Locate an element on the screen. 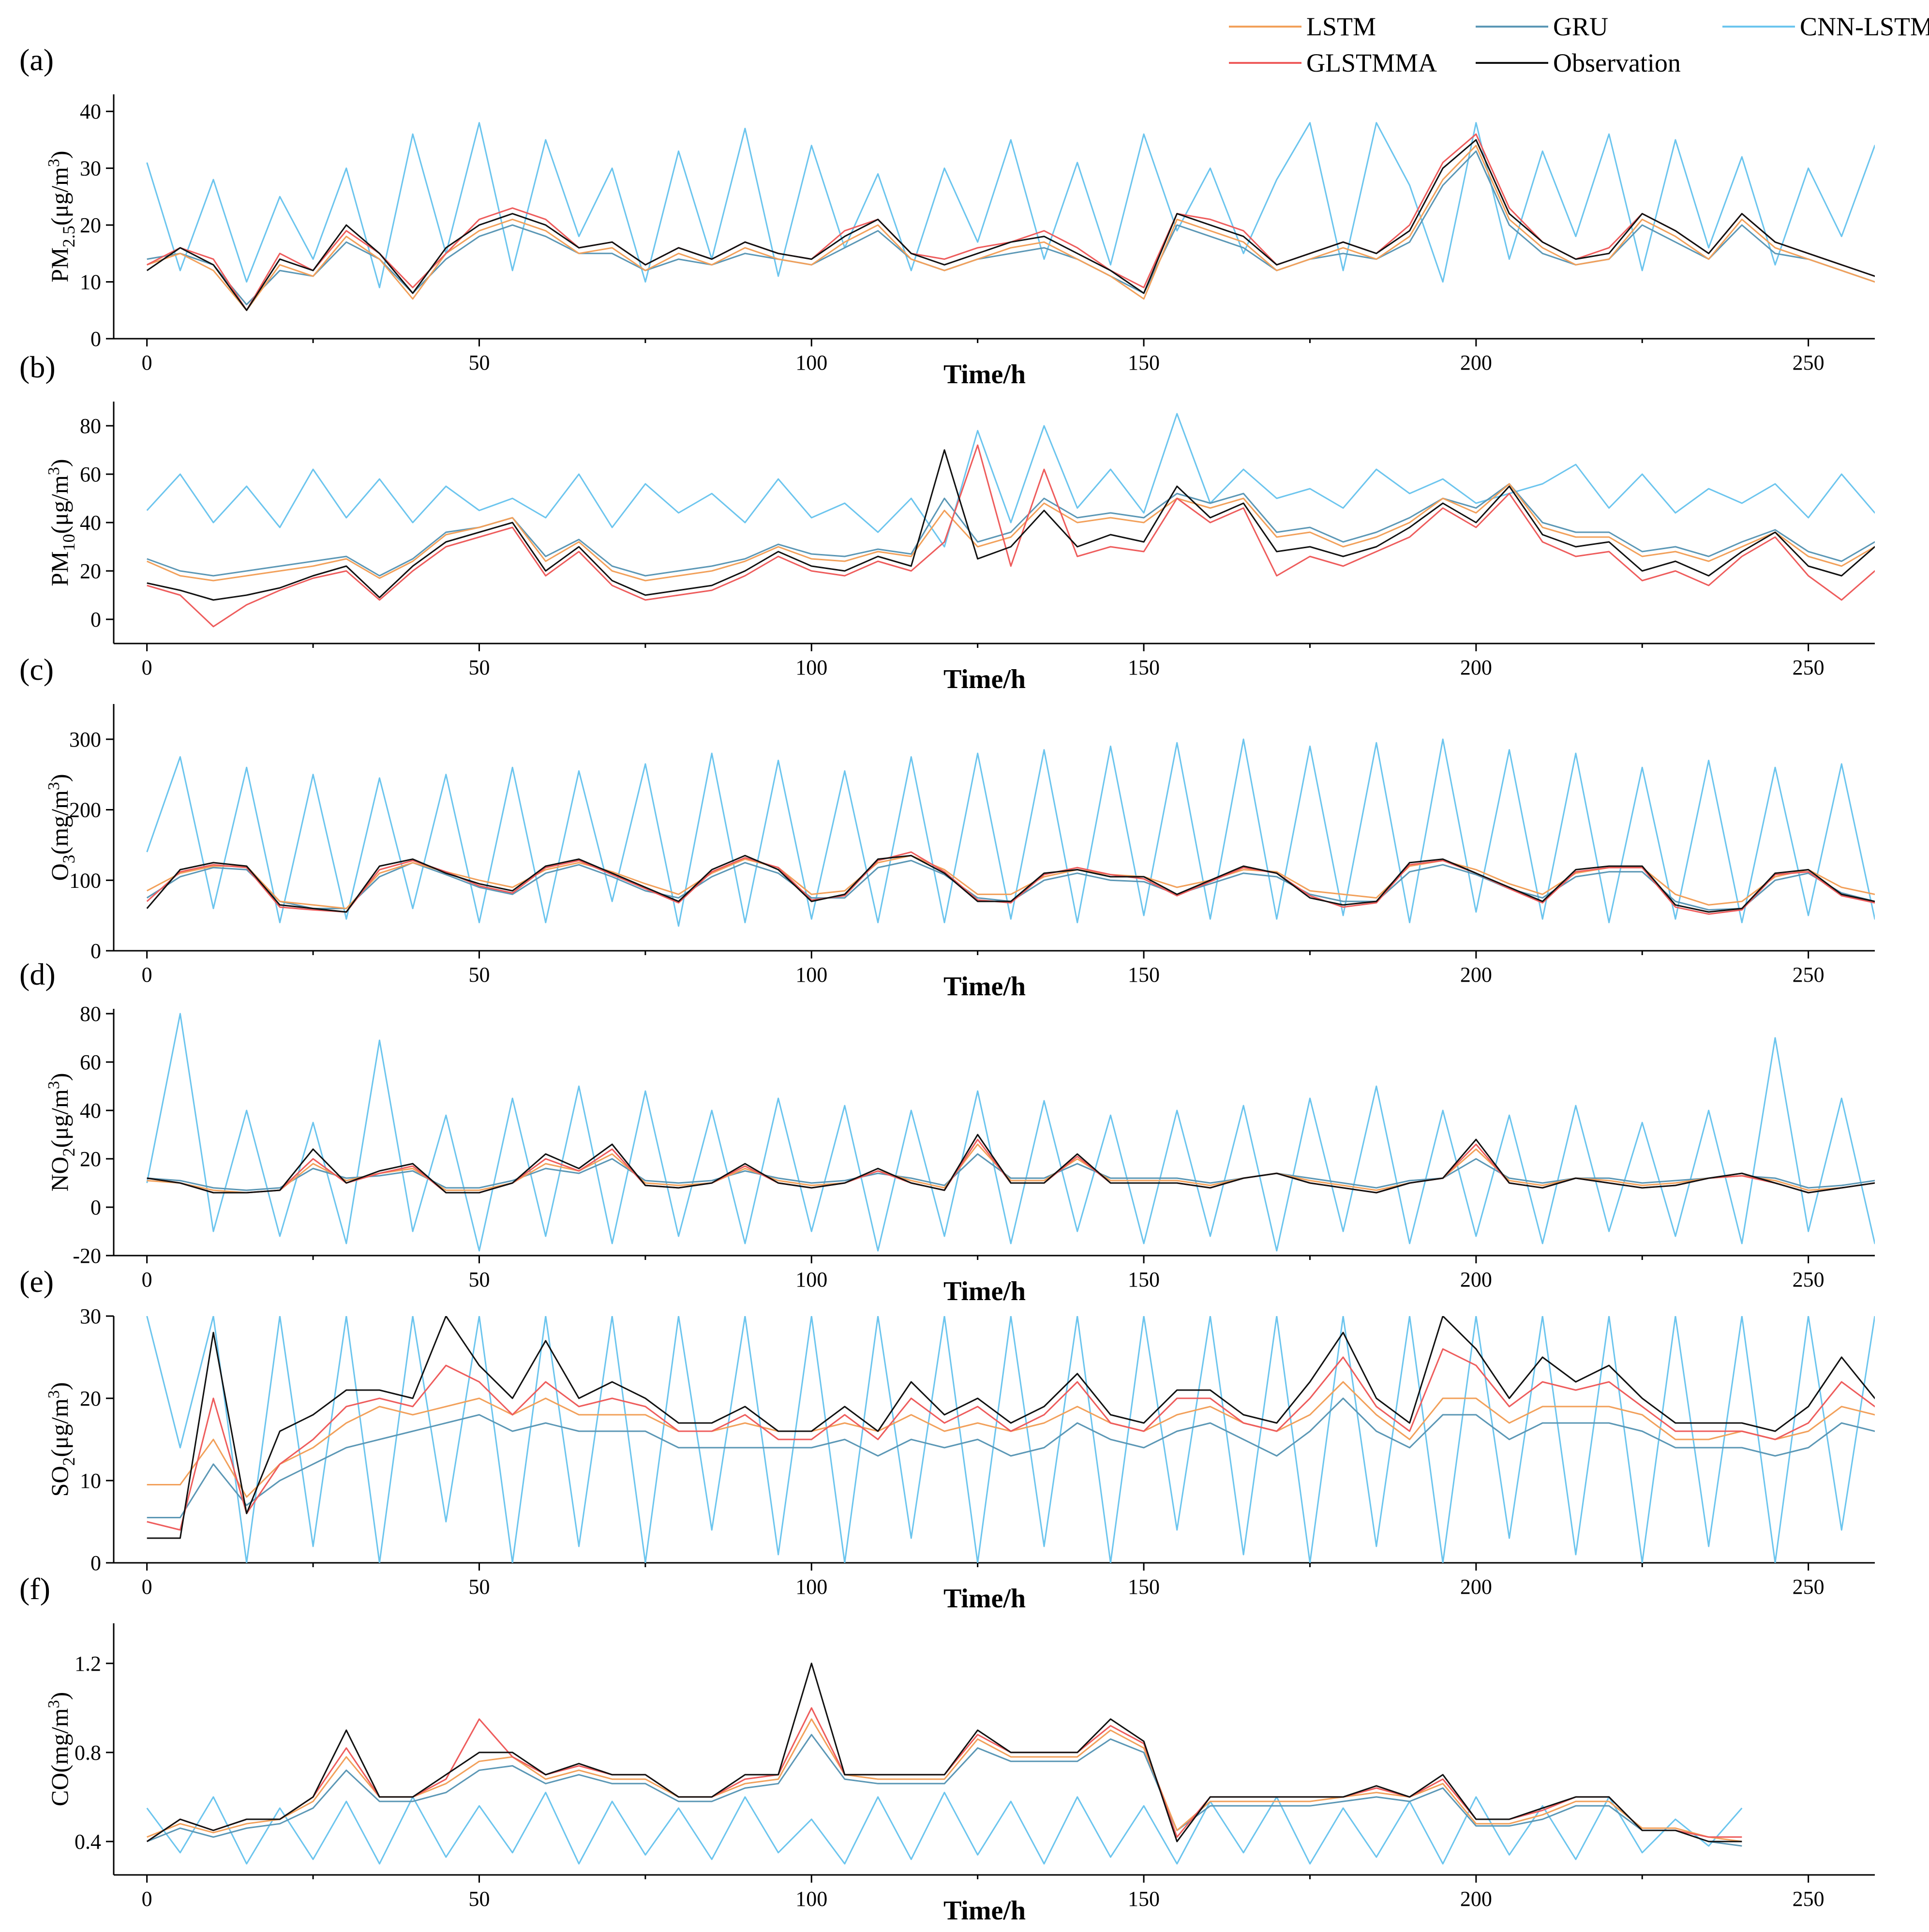 This screenshot has height=1932, width=1929. y-tick-label: 0.4 is located at coordinates (88, 1842).